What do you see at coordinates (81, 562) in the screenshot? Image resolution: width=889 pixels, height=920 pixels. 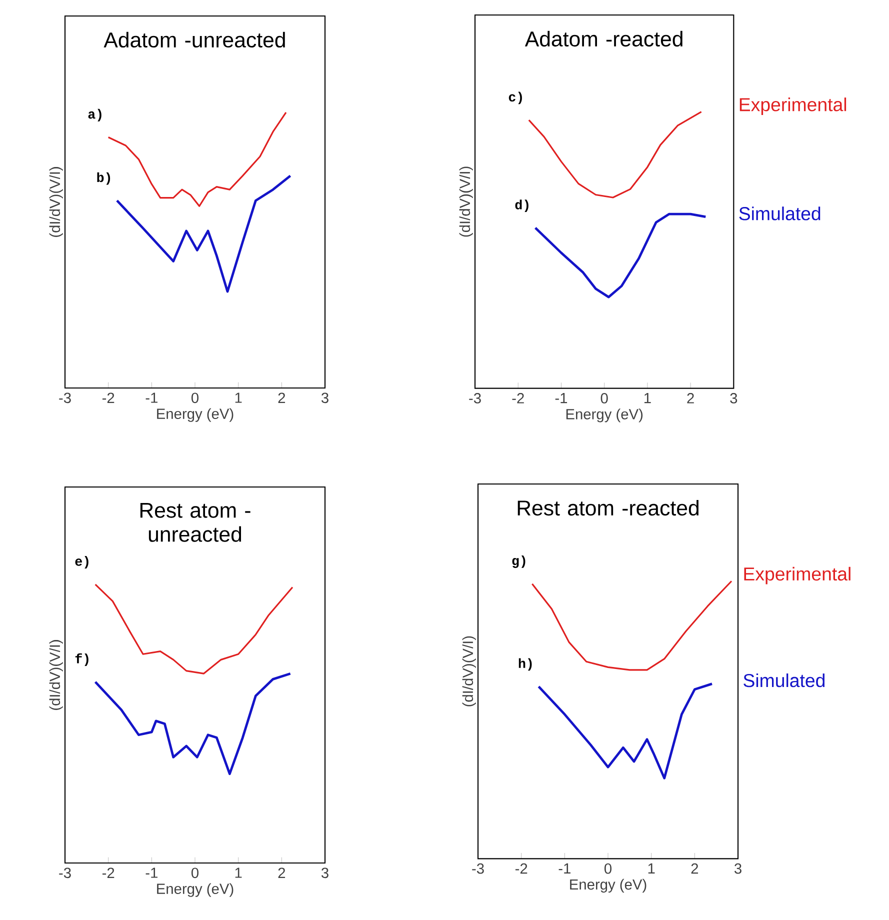 I see `text: e)` at bounding box center [81, 562].